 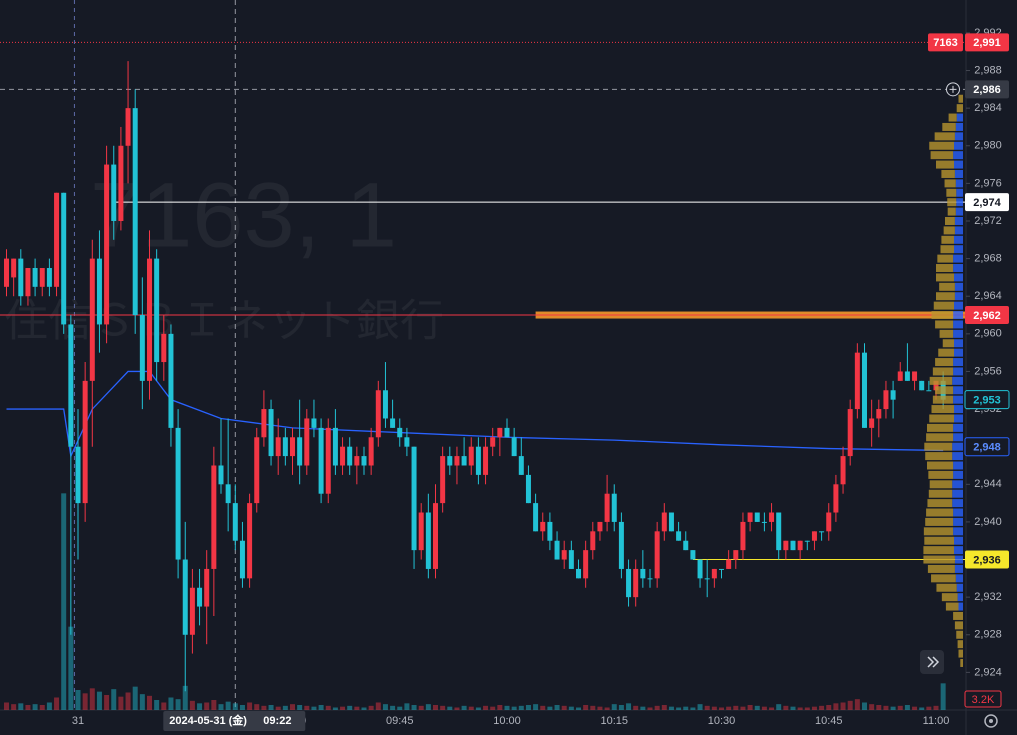 I want to click on y-tick-label: 2,972, so click(x=988, y=221).